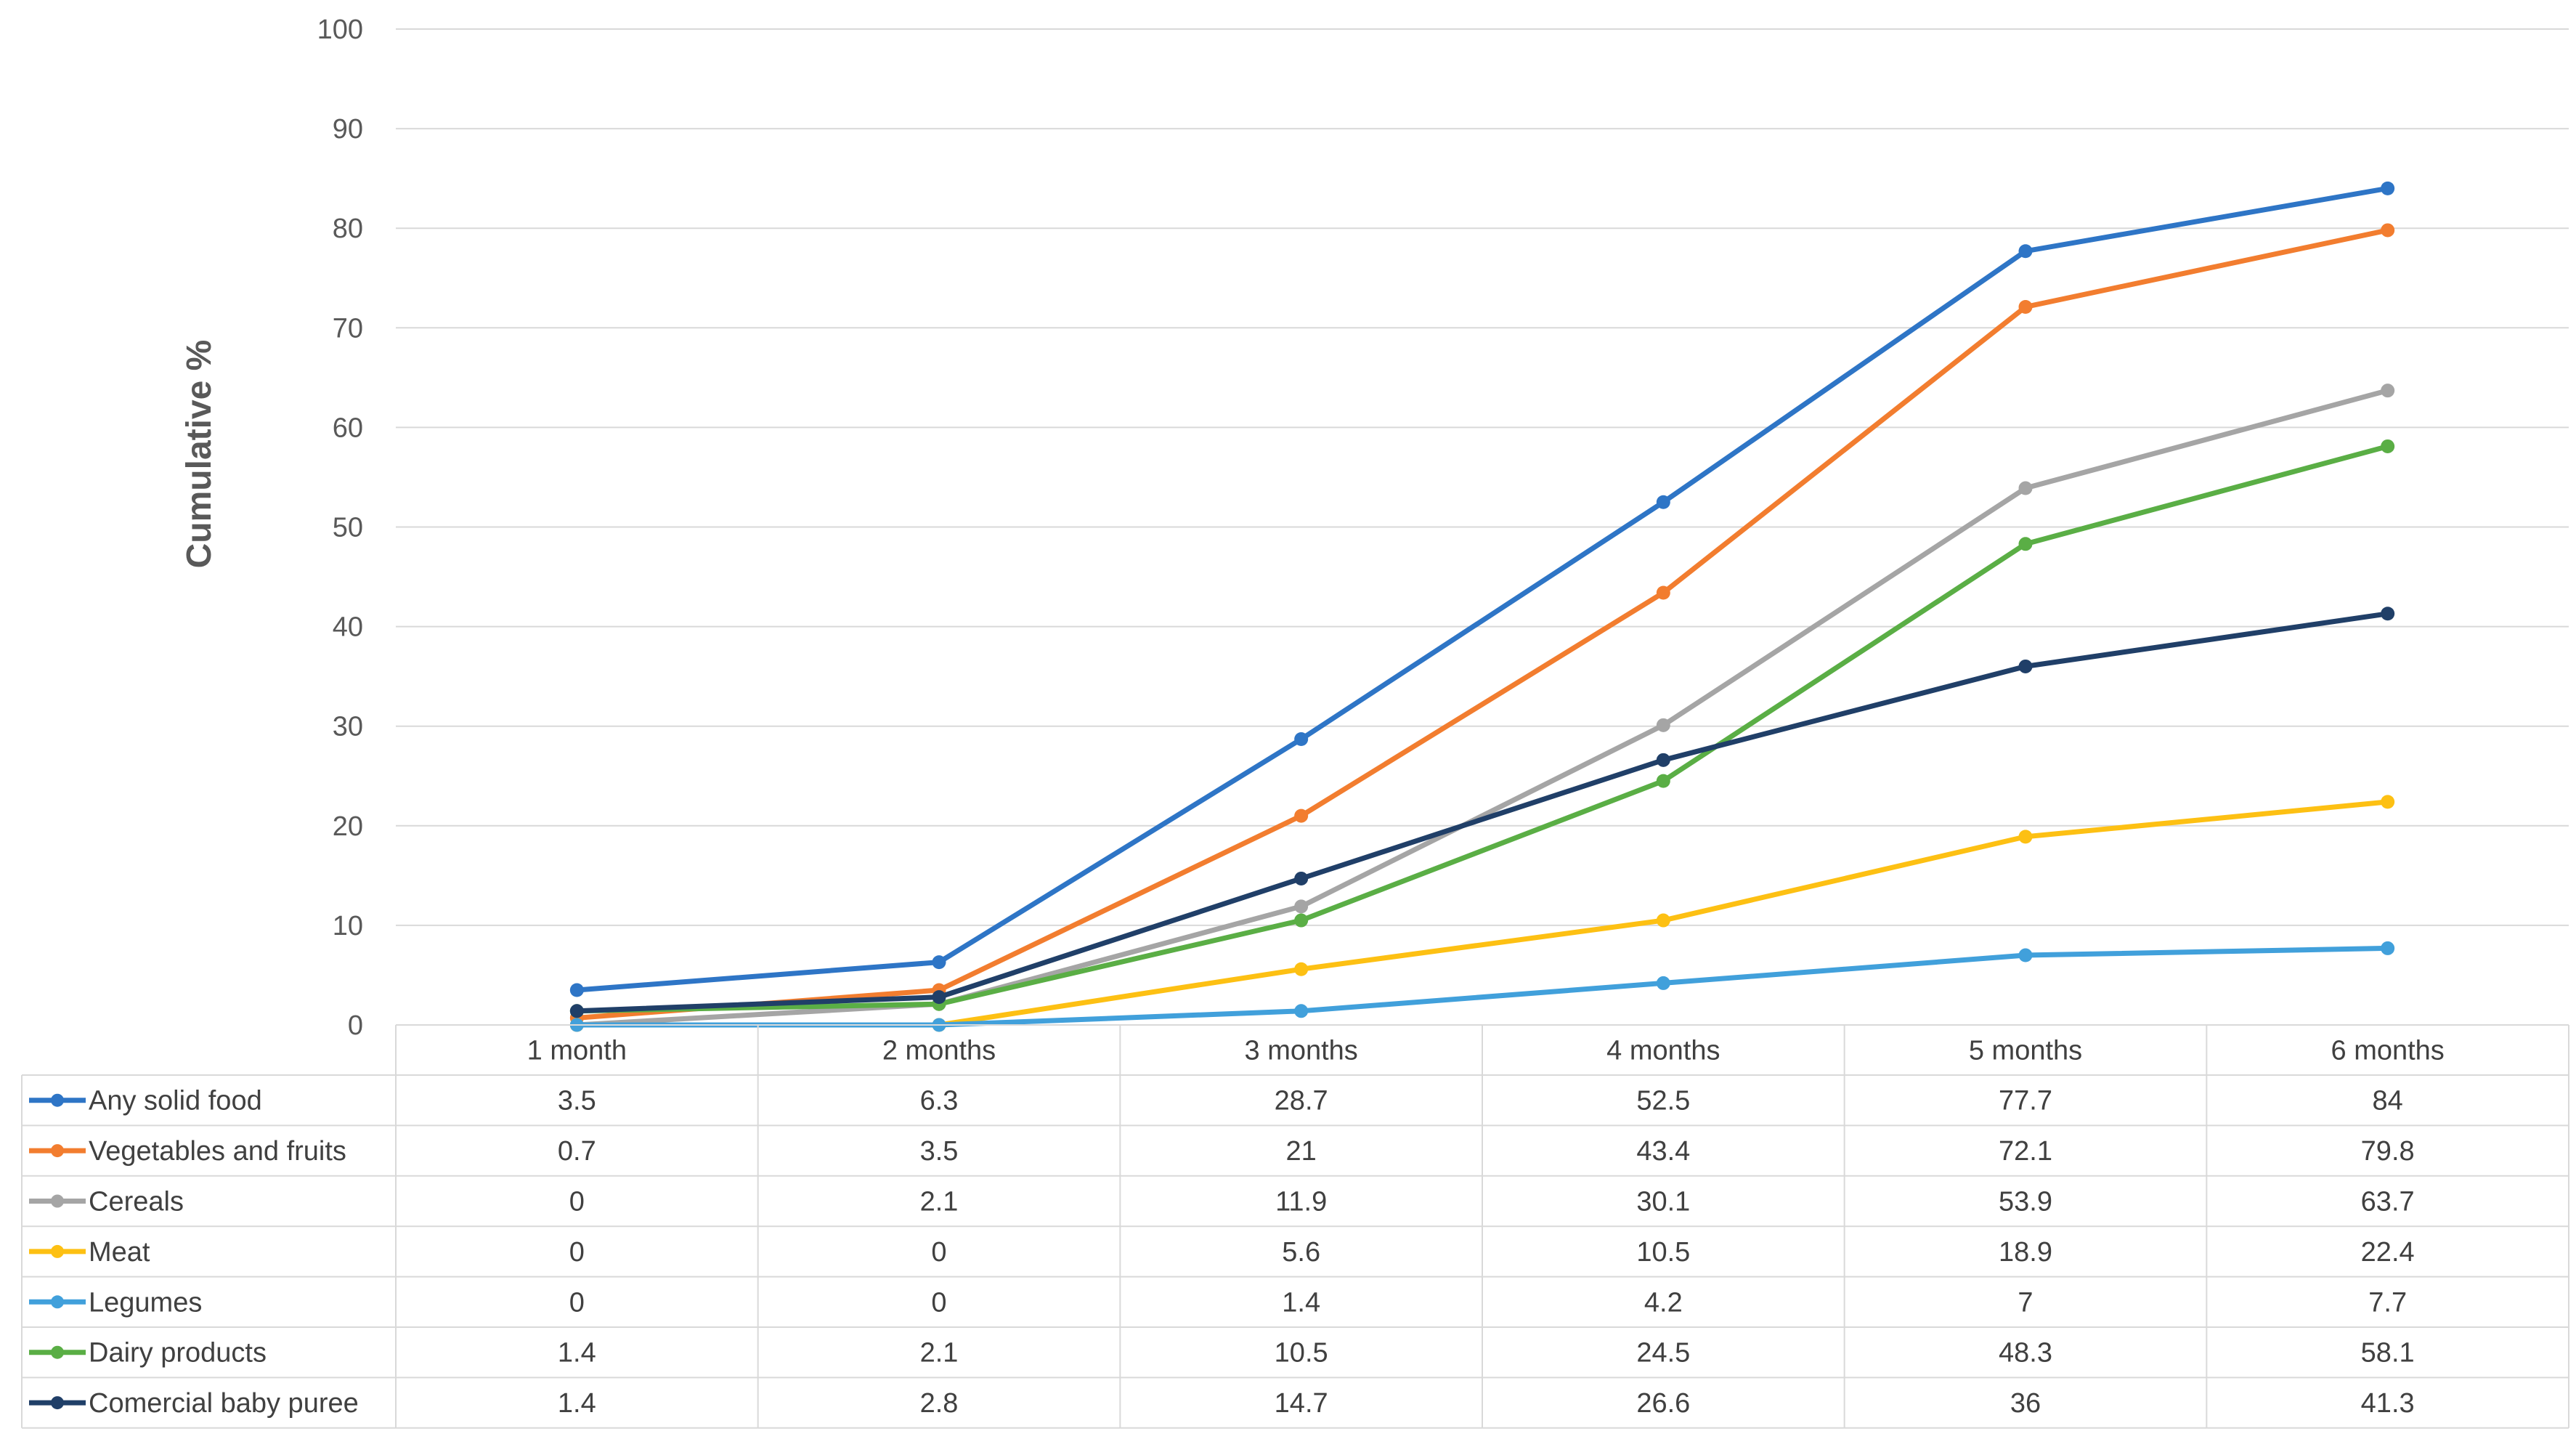 The height and width of the screenshot is (1439, 2576). Describe the element at coordinates (577, 1202) in the screenshot. I see `table-cell-s3-1: 0` at that location.